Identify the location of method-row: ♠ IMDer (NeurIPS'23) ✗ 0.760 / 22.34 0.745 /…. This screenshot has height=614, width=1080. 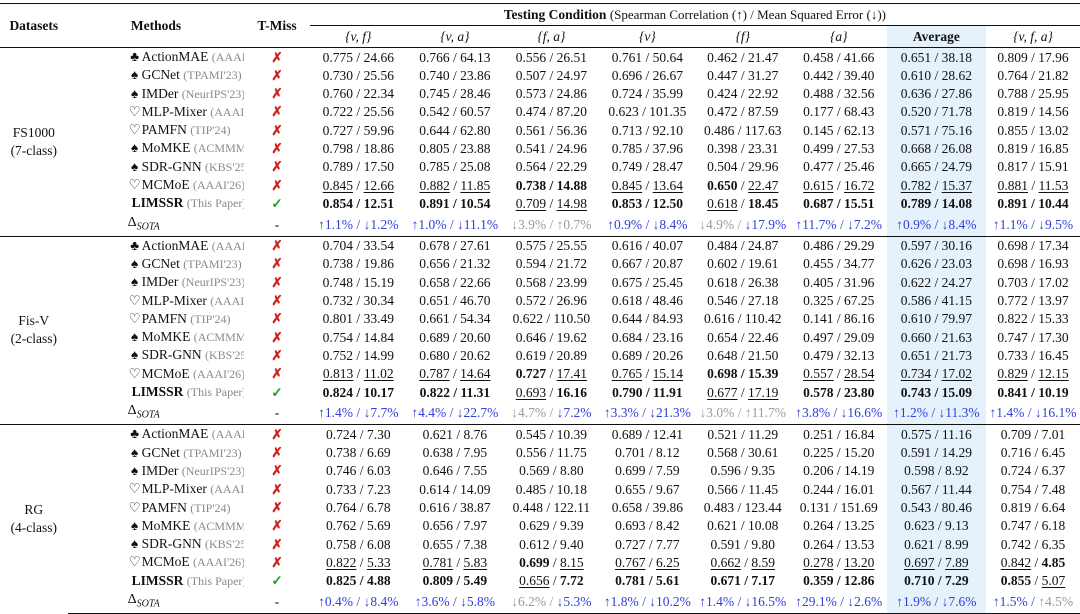
(540, 93).